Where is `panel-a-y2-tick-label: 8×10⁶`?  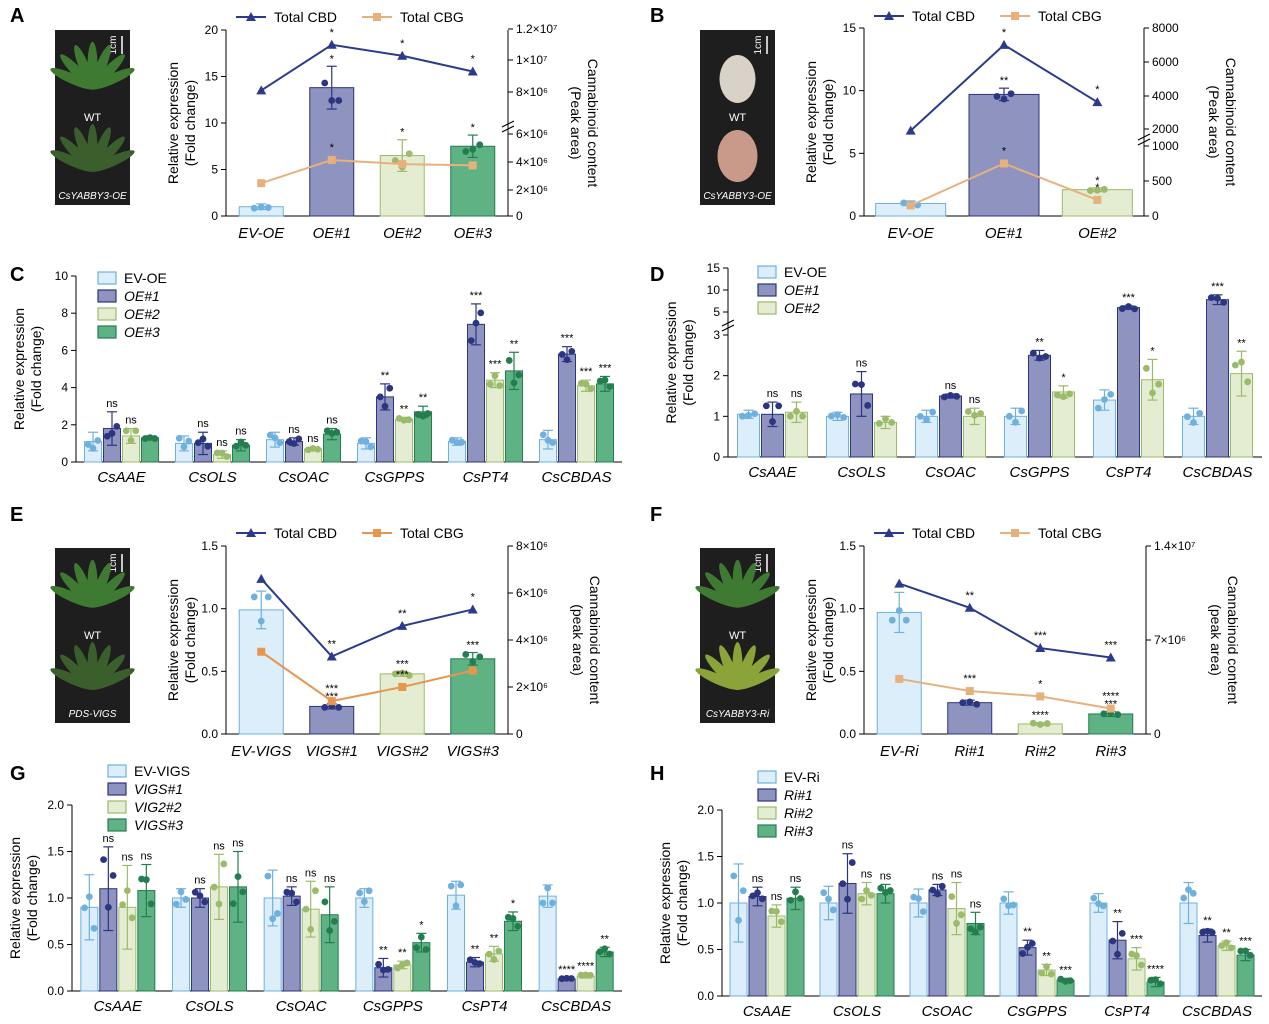 panel-a-y2-tick-label: 8×10⁶ is located at coordinates (532, 92).